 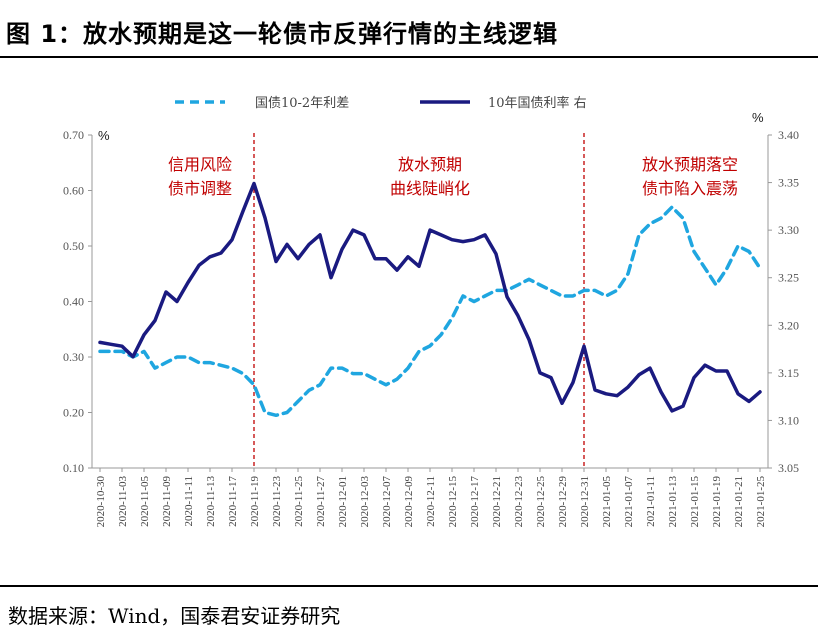 I want to click on x-tick-label: 2020-12-17, so click(x=475, y=502).